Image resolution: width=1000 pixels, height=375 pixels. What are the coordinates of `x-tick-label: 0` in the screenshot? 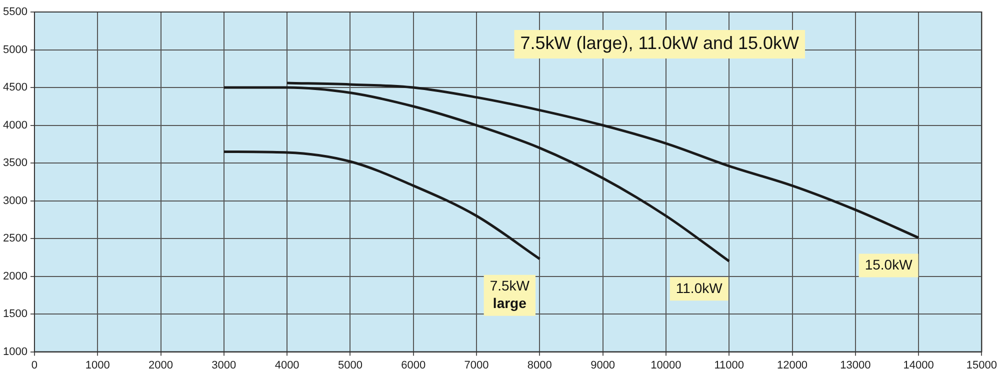 It's located at (34, 365).